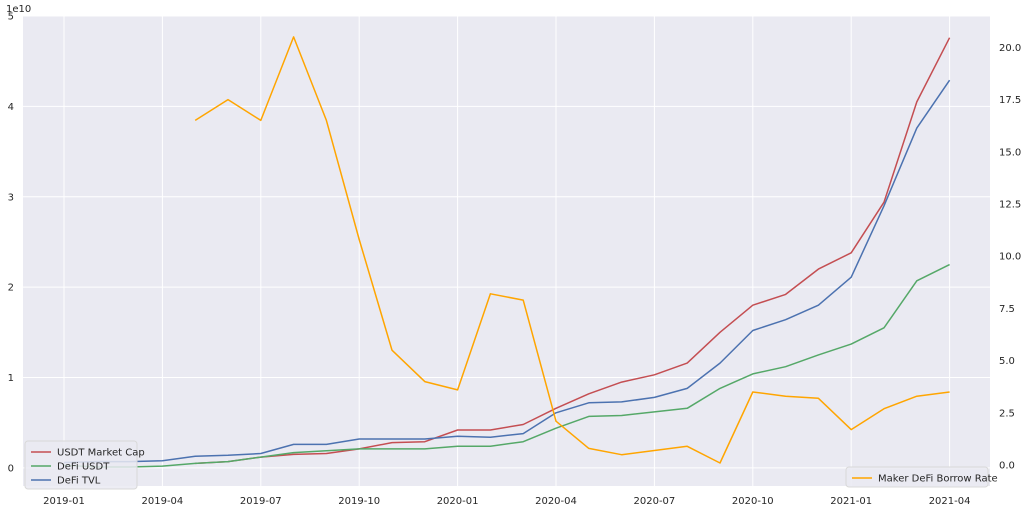  I want to click on x-tick-label: 2019-10, so click(359, 501).